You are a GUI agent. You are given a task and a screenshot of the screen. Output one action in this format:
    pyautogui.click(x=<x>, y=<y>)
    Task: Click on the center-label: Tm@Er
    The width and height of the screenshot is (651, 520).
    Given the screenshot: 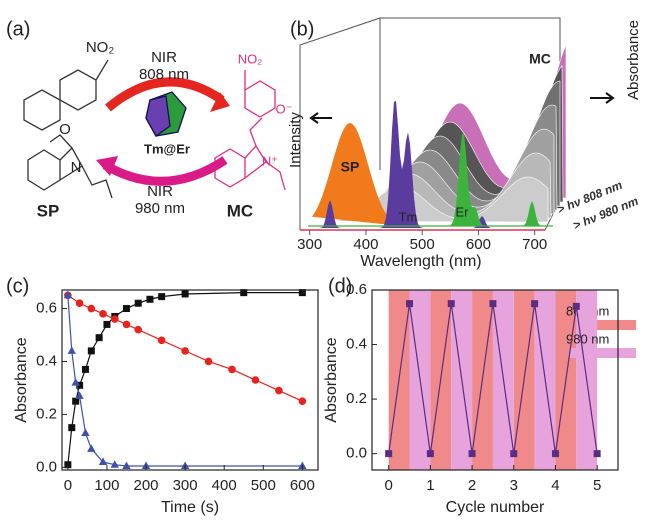 What is the action you would take?
    pyautogui.click(x=167, y=148)
    